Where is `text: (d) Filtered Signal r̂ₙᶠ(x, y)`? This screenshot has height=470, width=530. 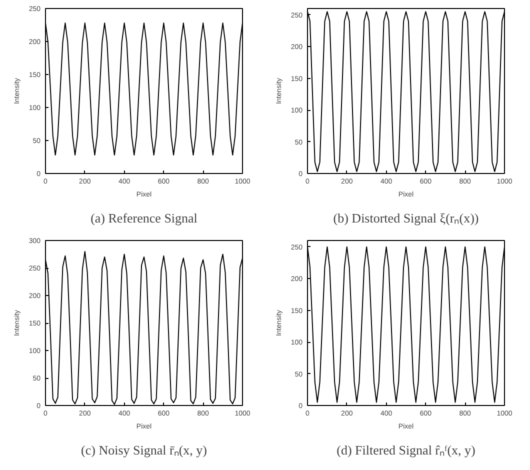
text: (d) Filtered Signal r̂ₙᶠ(x, y) is located at coordinates (406, 450).